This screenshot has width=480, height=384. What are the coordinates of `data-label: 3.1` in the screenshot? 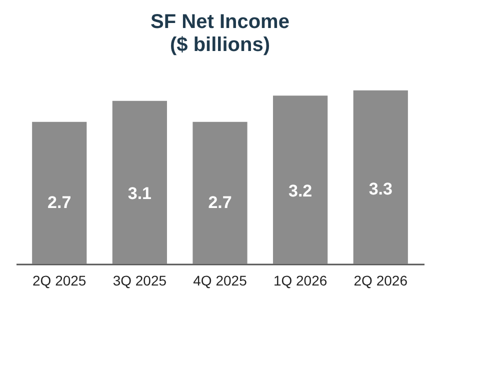 It's located at (140, 193).